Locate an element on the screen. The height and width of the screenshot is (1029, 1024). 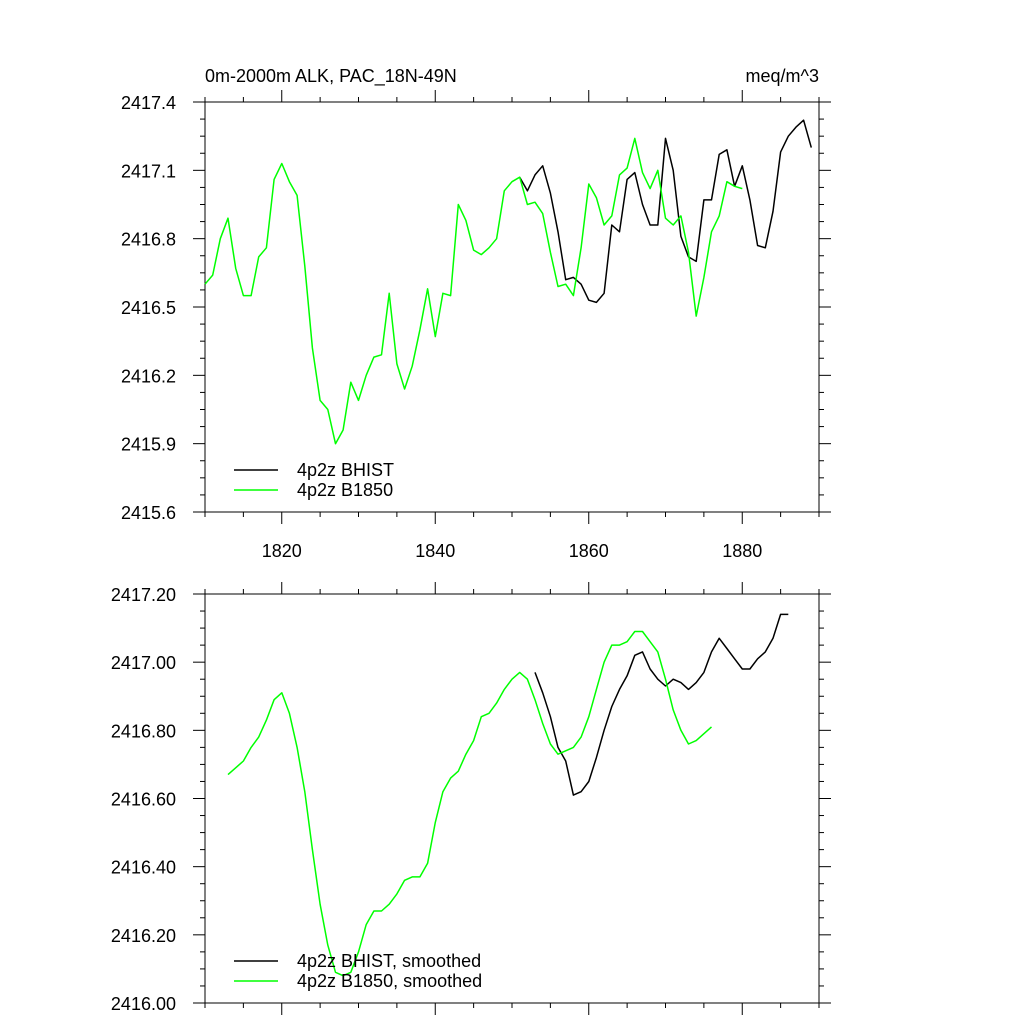
y-tick-label: 2416.00 is located at coordinates (143, 1004).